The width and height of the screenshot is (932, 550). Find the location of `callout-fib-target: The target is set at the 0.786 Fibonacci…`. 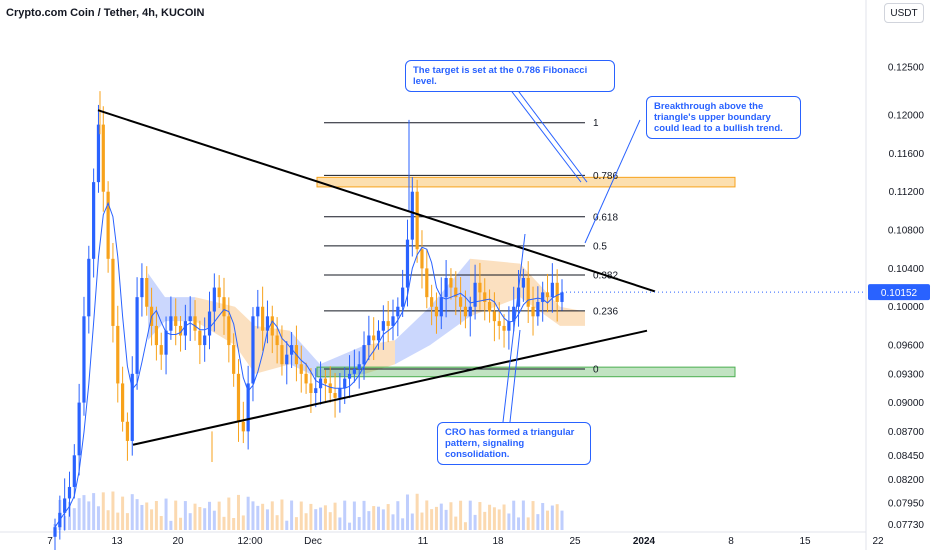

callout-fib-target: The target is set at the 0.786 Fibonacci… is located at coordinates (510, 76).